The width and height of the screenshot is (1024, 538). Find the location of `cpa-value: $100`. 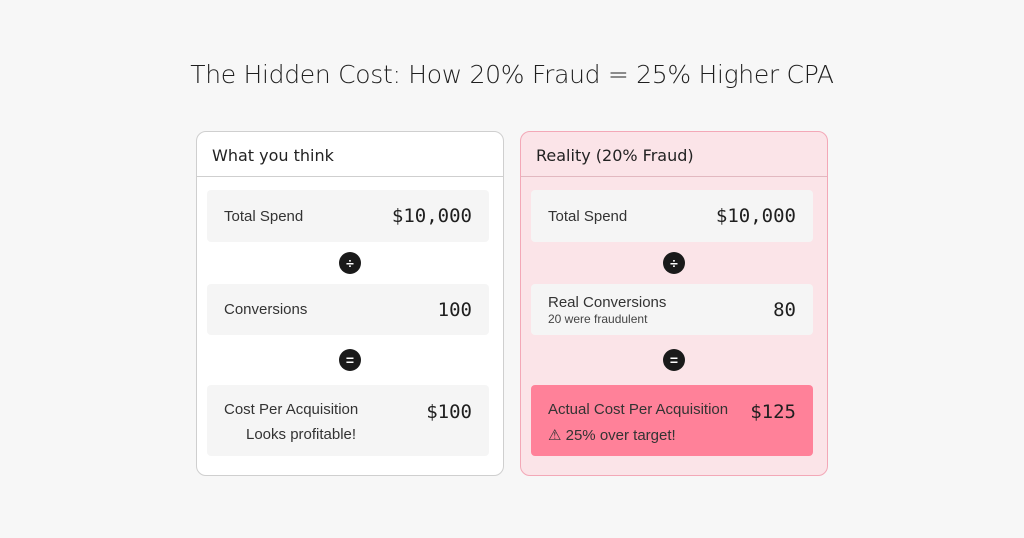

cpa-value: $100 is located at coordinates (449, 412).